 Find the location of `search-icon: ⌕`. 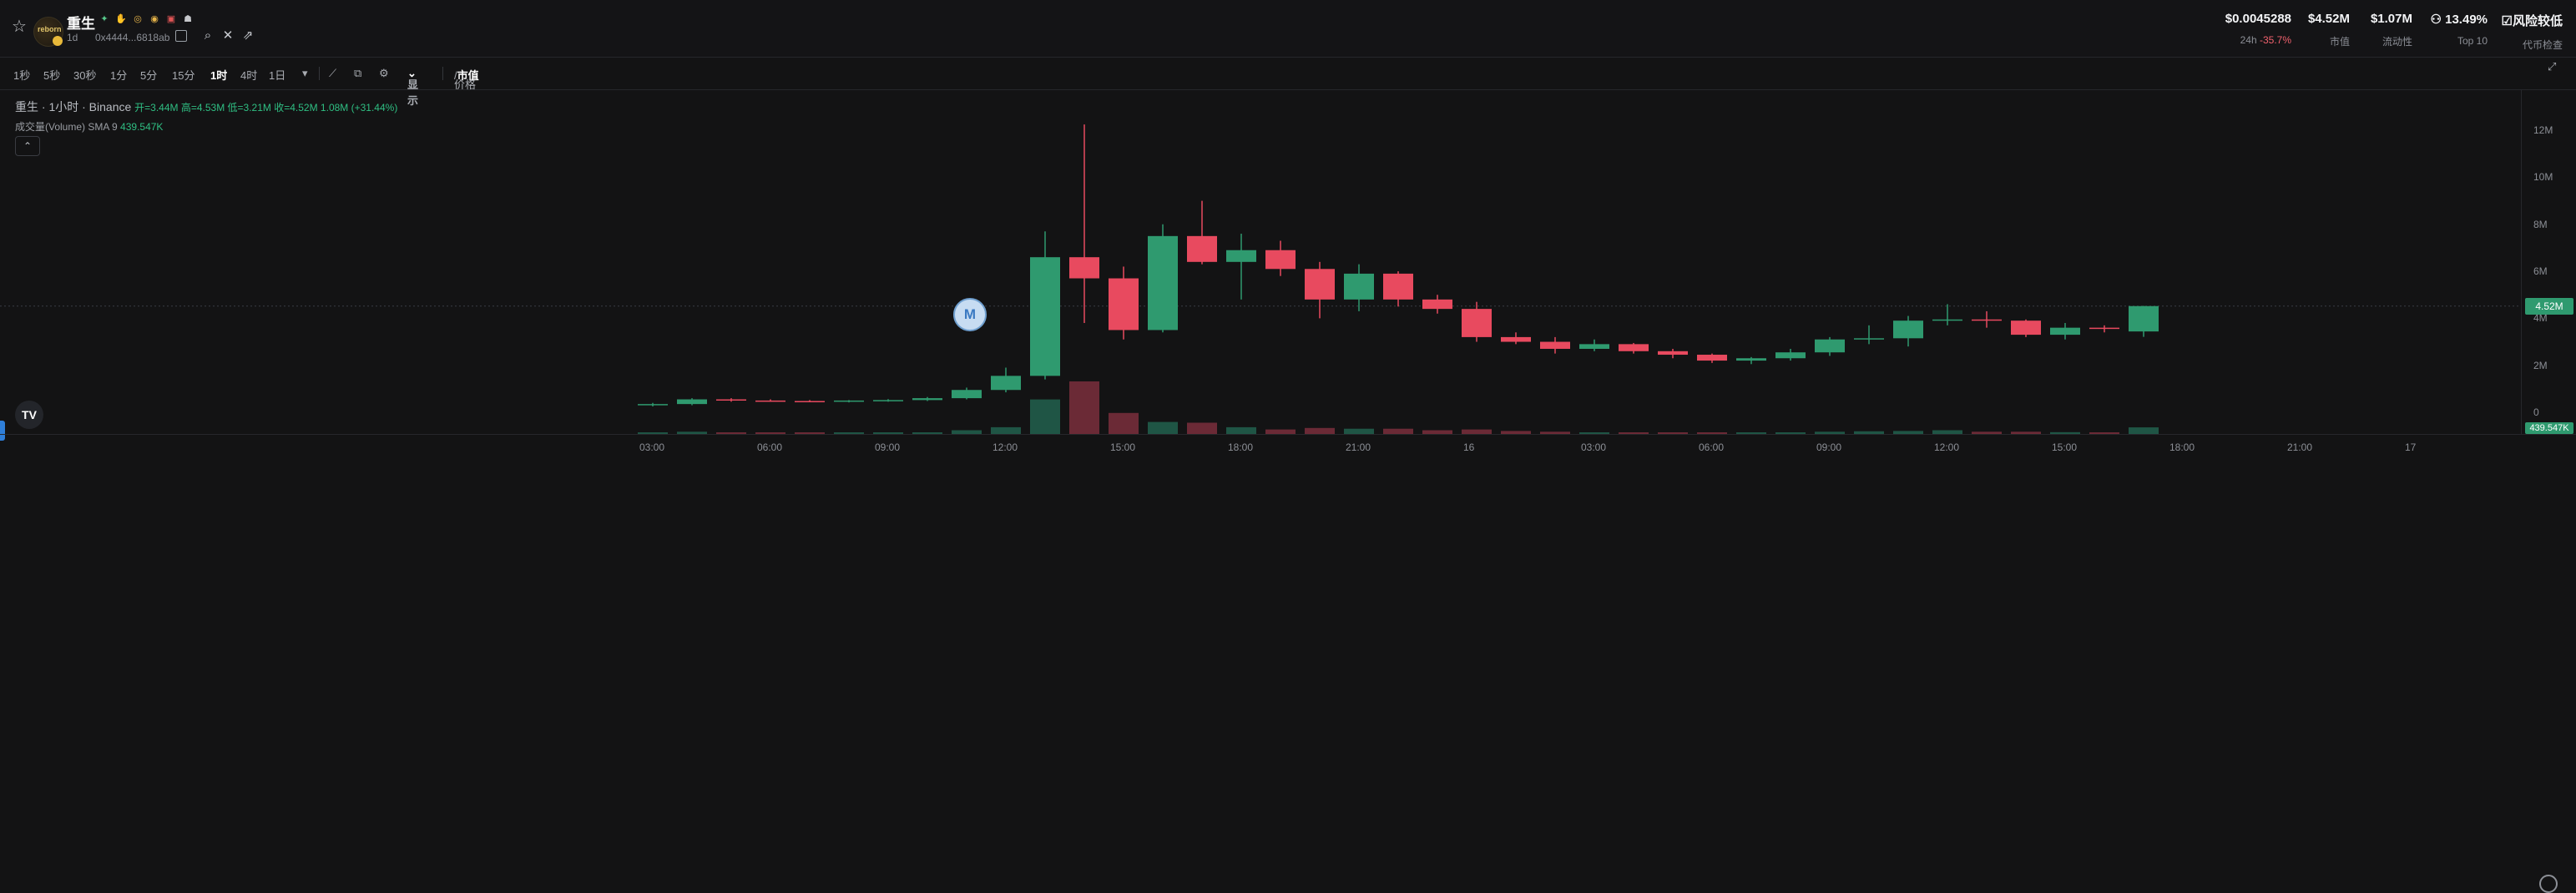

search-icon: ⌕ is located at coordinates (208, 35).